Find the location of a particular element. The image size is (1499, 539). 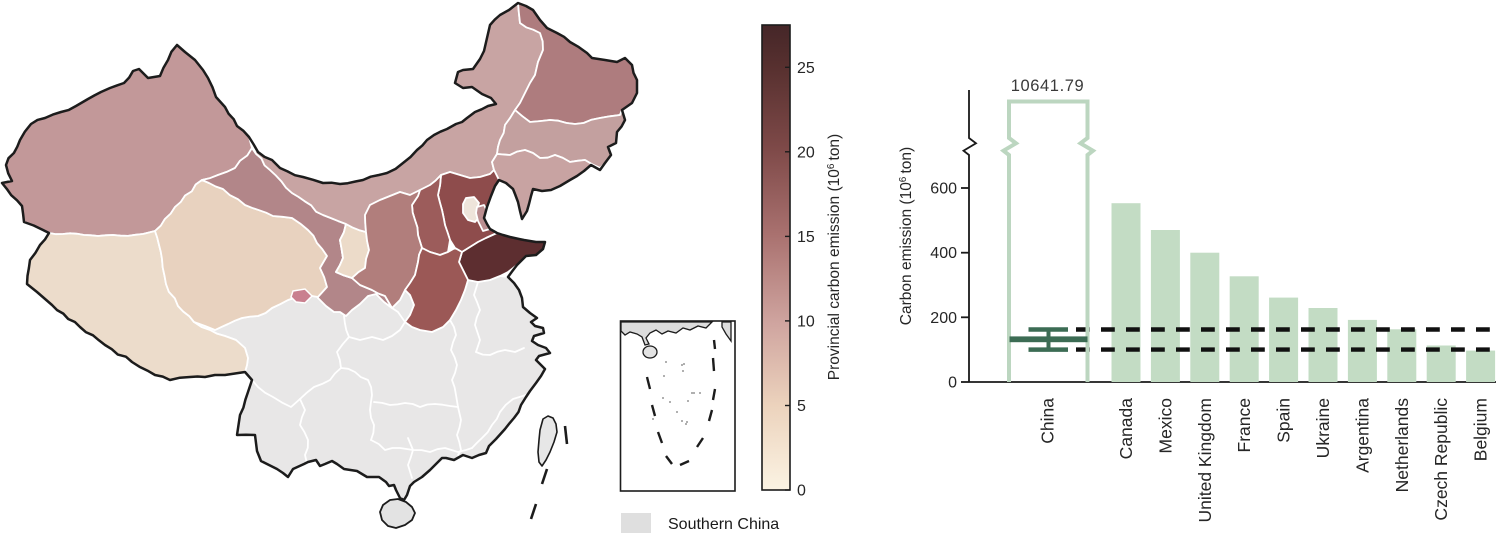

svg-text: Ukraine is located at coordinates (1323, 428).